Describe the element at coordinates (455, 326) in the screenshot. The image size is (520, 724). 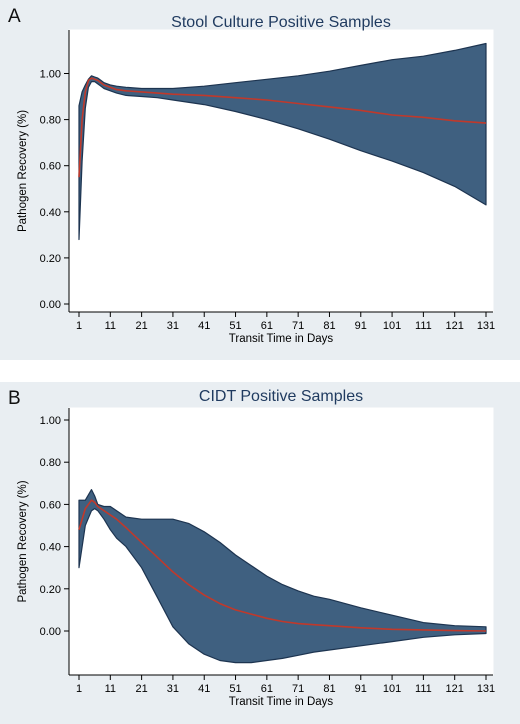
I see `chart-a-xtick-label: 121` at that location.